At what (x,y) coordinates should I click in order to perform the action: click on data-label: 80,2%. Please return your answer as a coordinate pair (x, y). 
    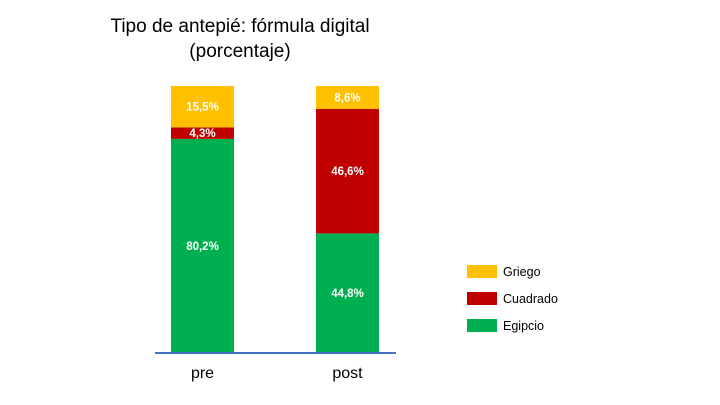
    Looking at the image, I should click on (202, 247).